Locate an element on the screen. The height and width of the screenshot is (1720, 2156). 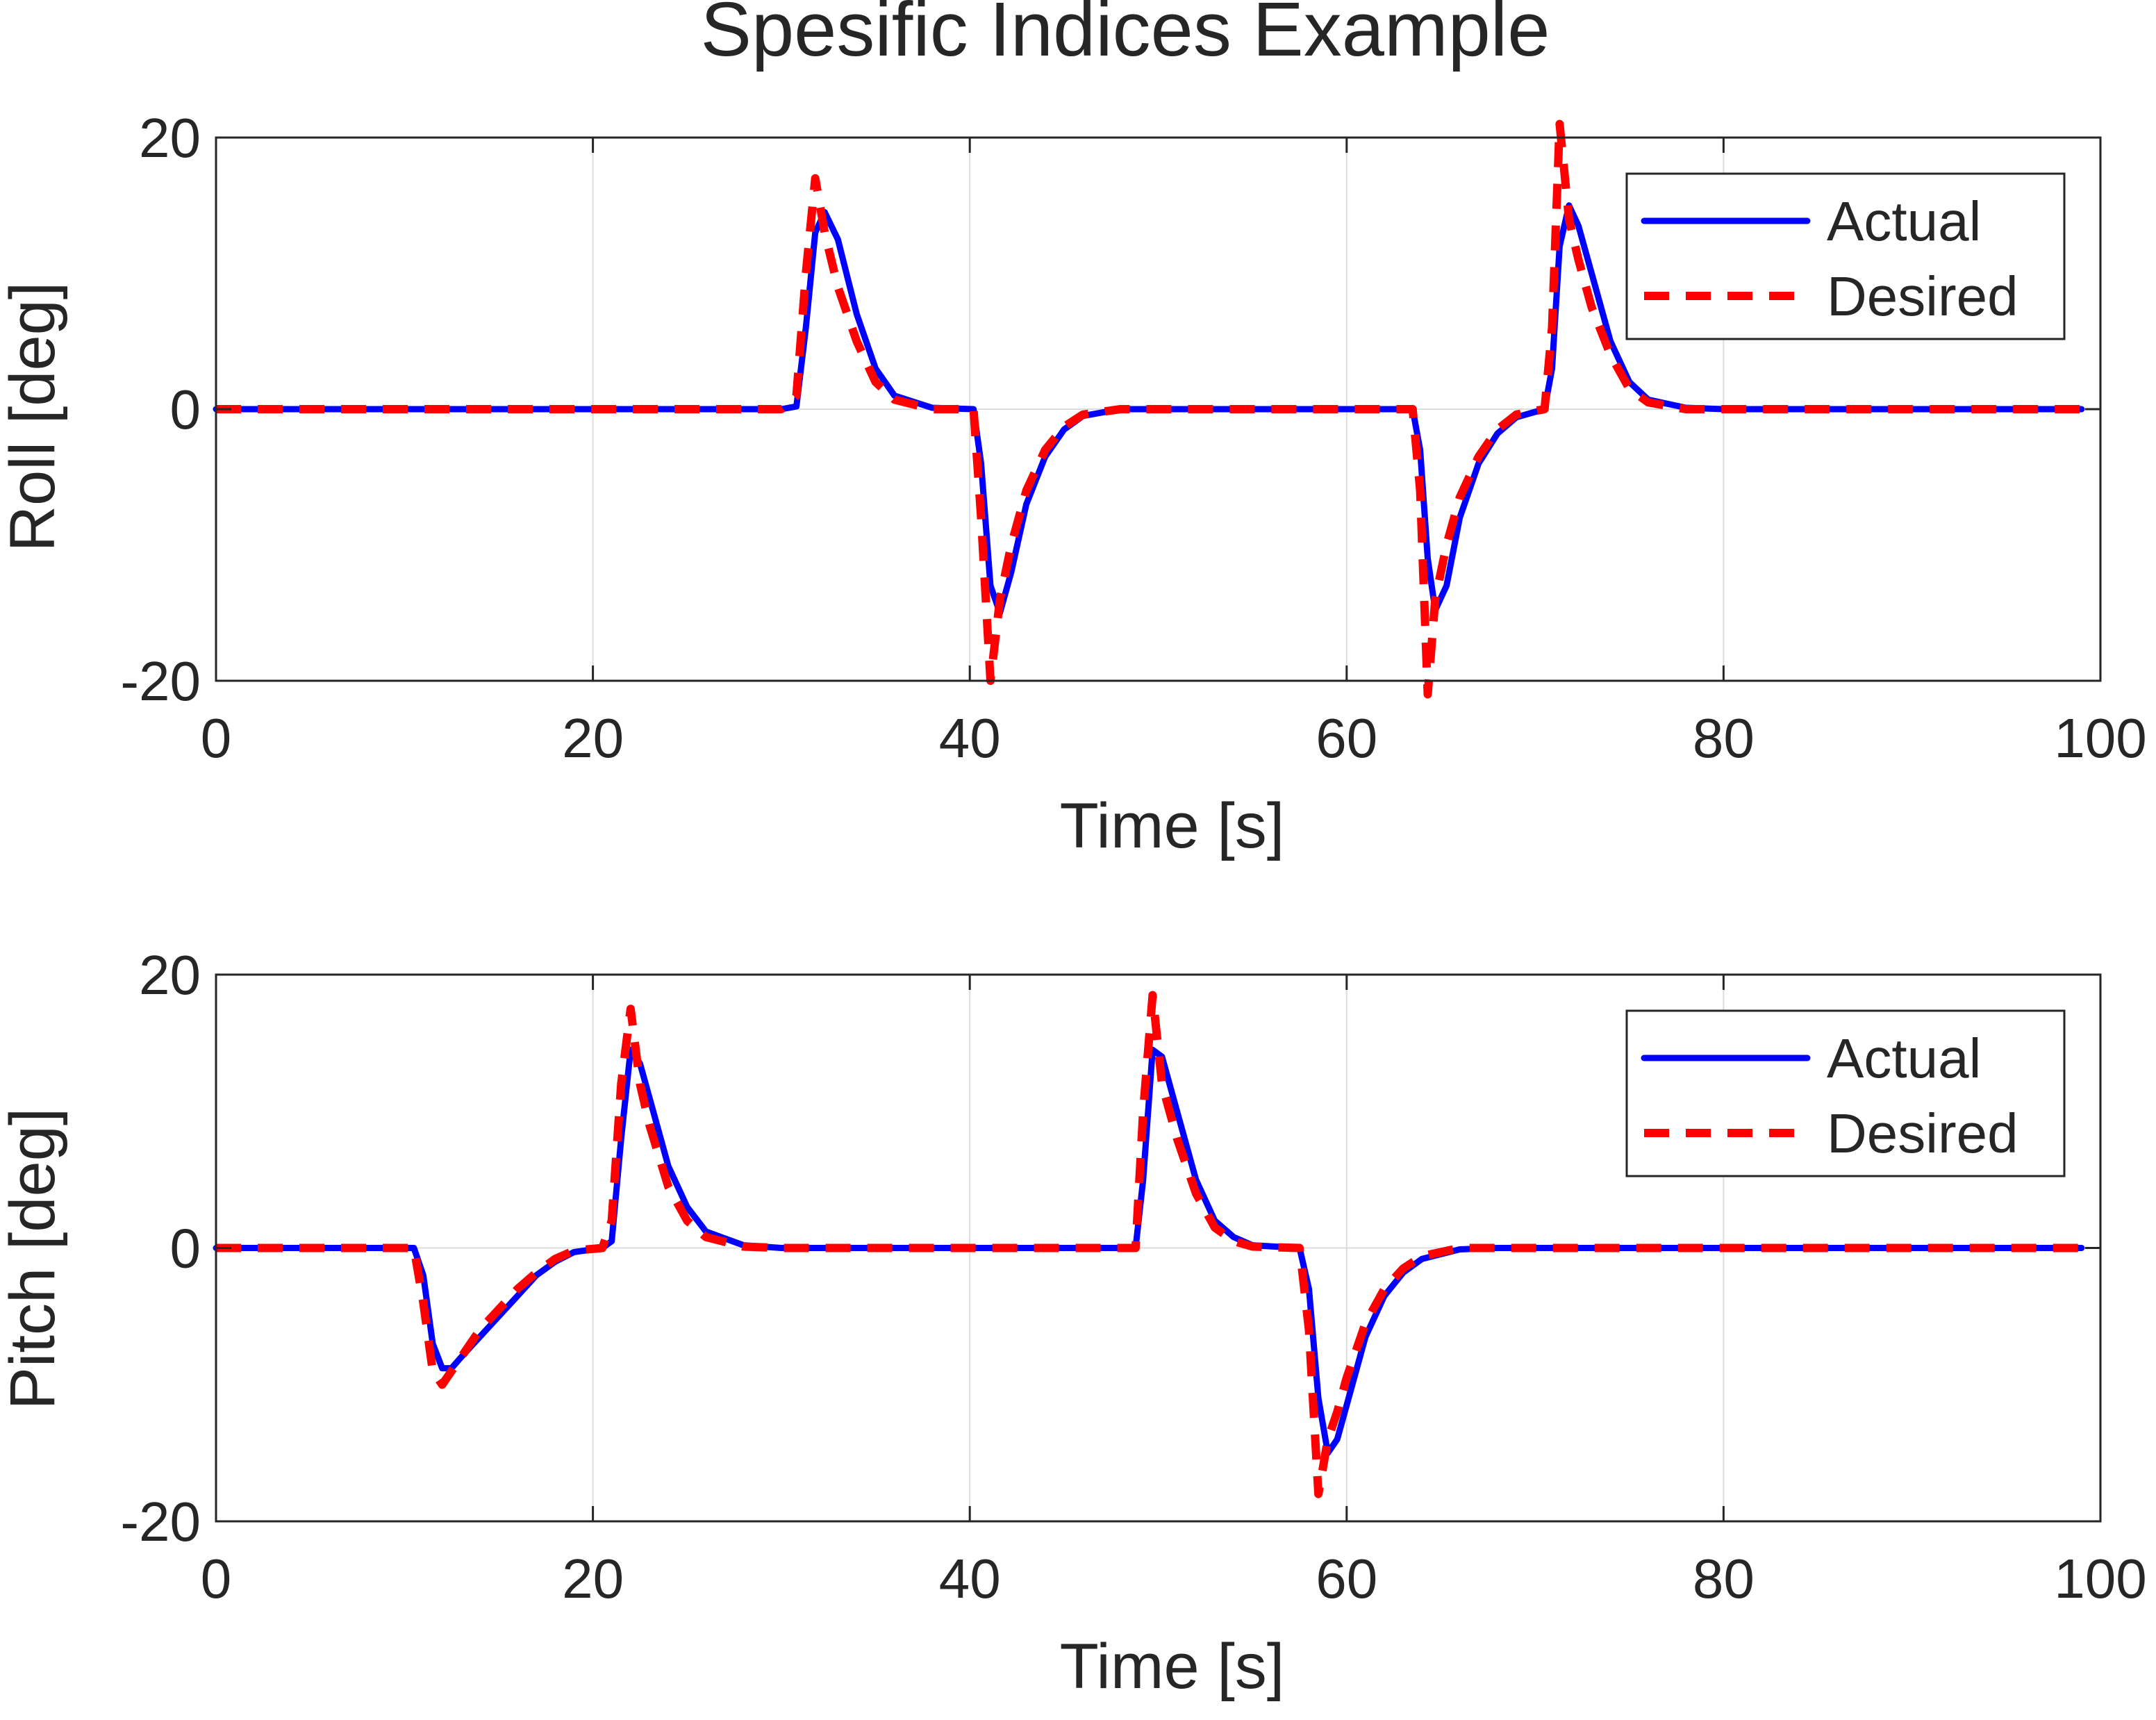
figure-title: Spesific Indices Example is located at coordinates (1125, 36).